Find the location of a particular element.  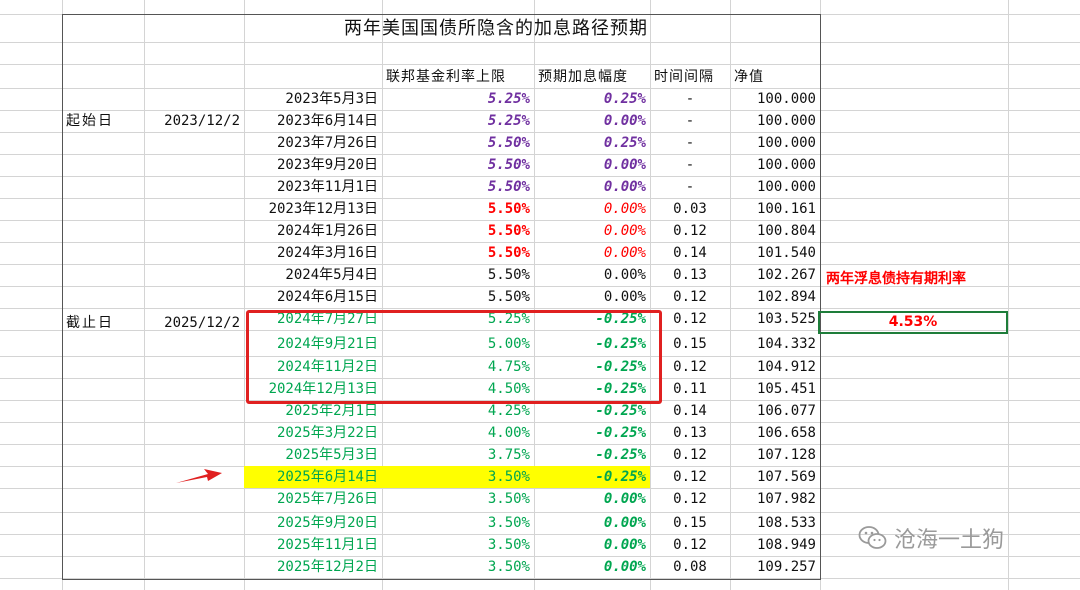

cell-nav: 104.332 is located at coordinates (786, 344).